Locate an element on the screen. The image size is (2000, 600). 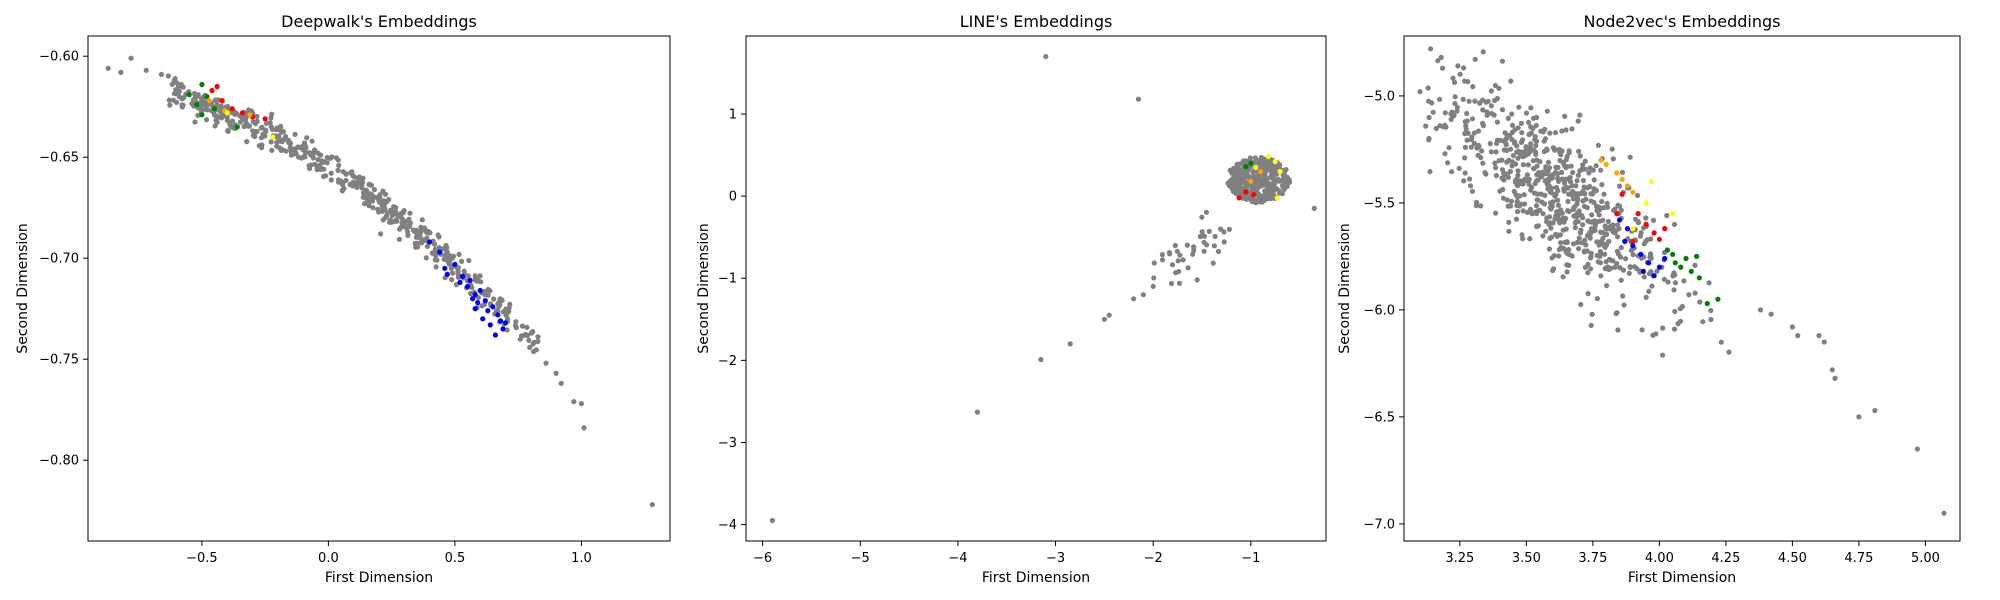
x-tick-label: 1.0 is located at coordinates (581, 558).